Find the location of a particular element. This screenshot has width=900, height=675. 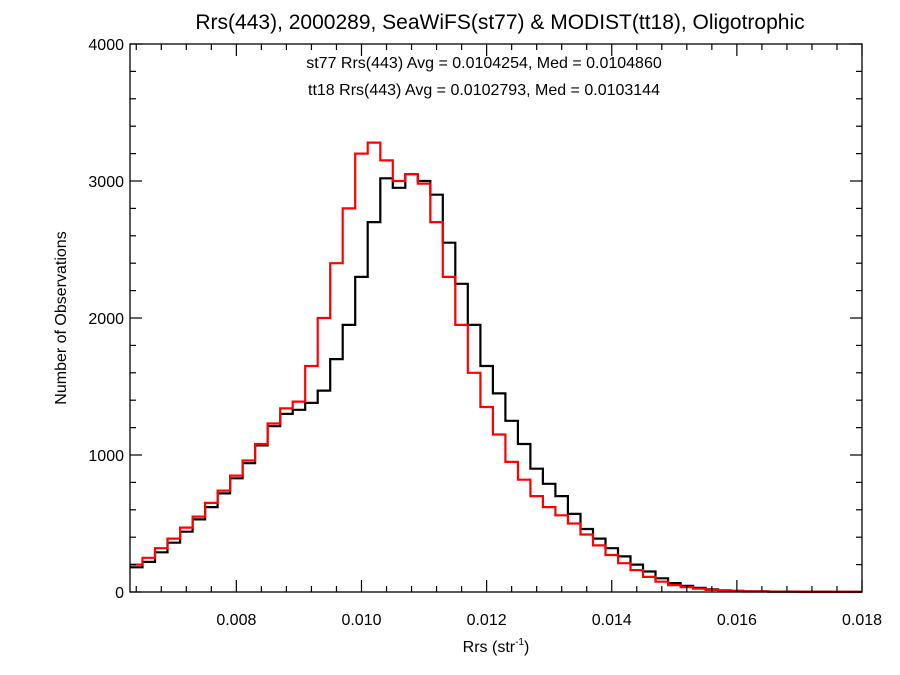

x-tick-label: 0.008 is located at coordinates (236, 620).